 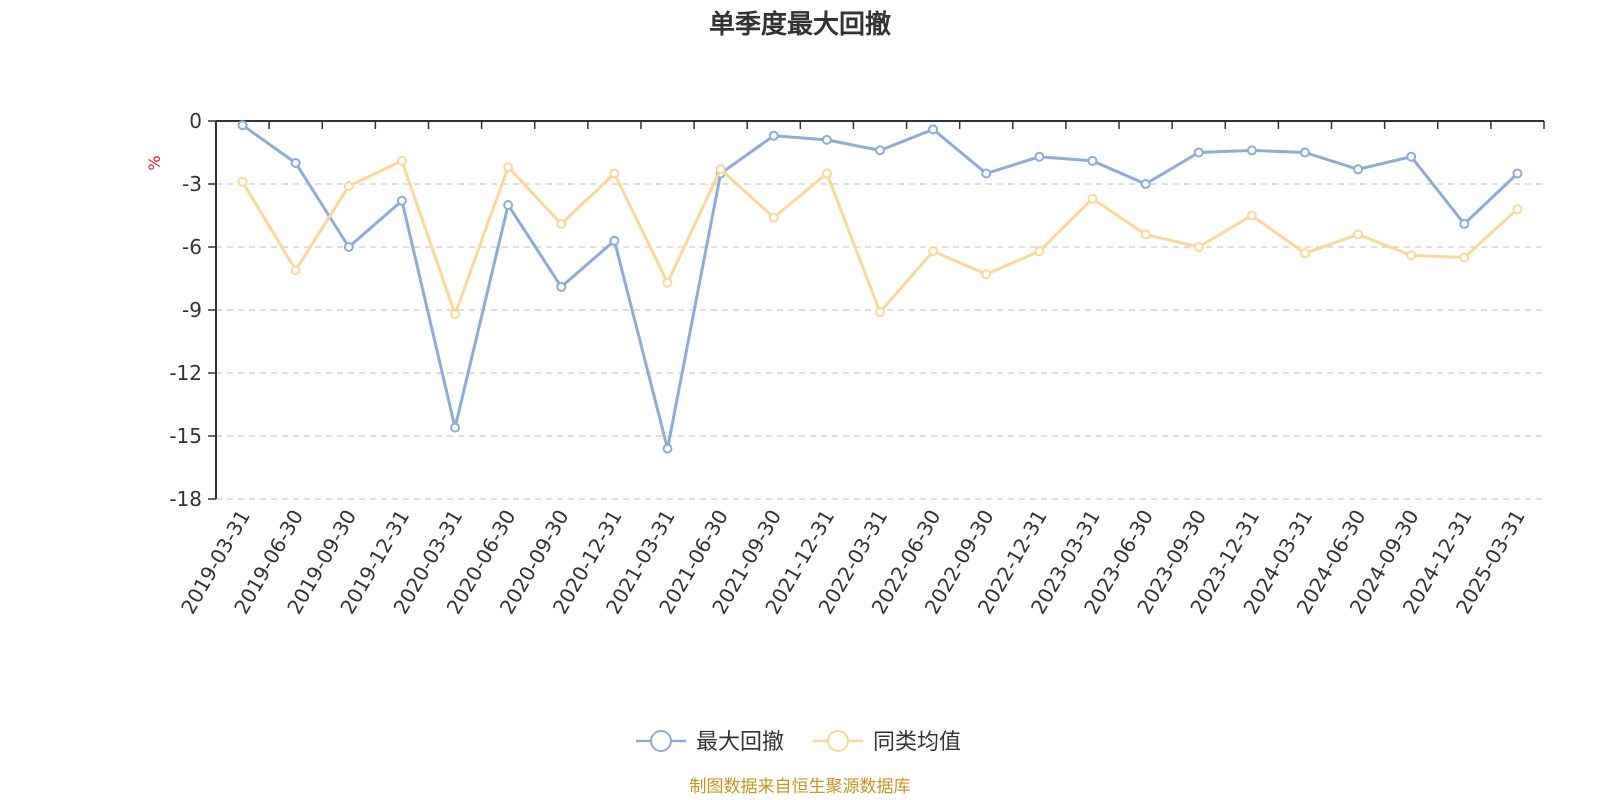 I want to click on legend-item-1: 最大回撤, so click(x=710, y=742).